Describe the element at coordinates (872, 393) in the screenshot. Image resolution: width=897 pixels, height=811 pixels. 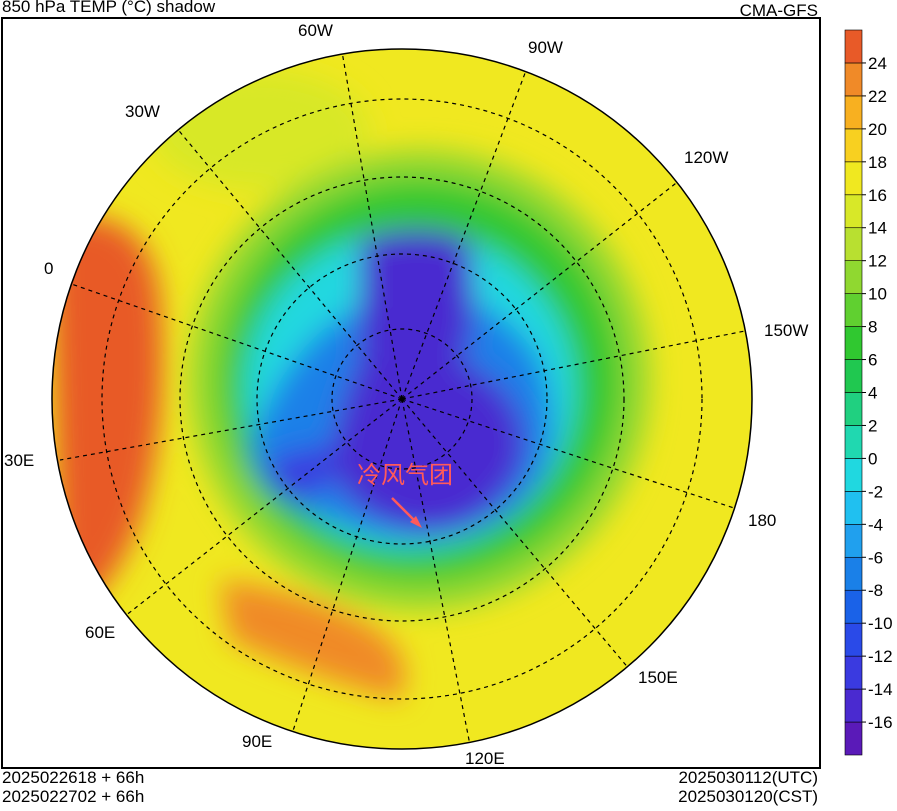
I see `colorbar-tick-label: 4` at that location.